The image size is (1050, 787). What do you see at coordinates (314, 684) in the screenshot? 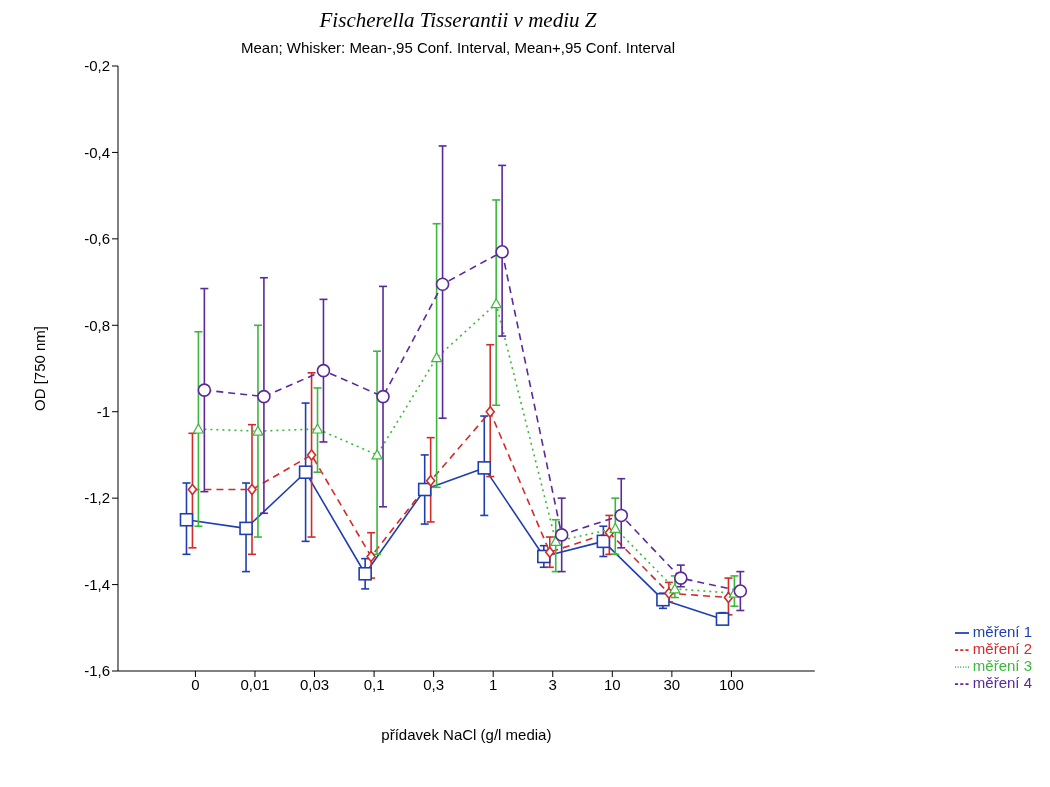
I see `x-tick-label: 0,03` at bounding box center [314, 684].